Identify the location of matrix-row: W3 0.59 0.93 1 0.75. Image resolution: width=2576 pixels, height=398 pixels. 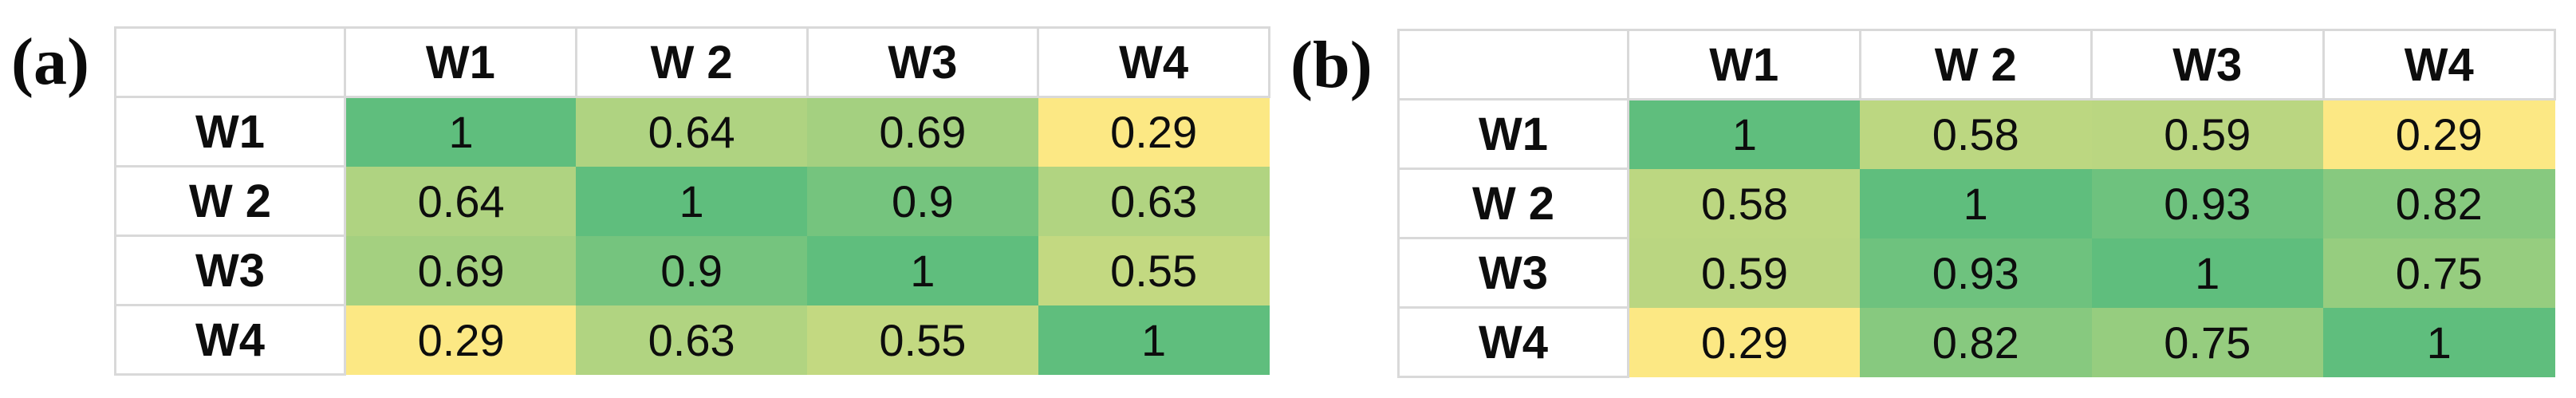
(1976, 273).